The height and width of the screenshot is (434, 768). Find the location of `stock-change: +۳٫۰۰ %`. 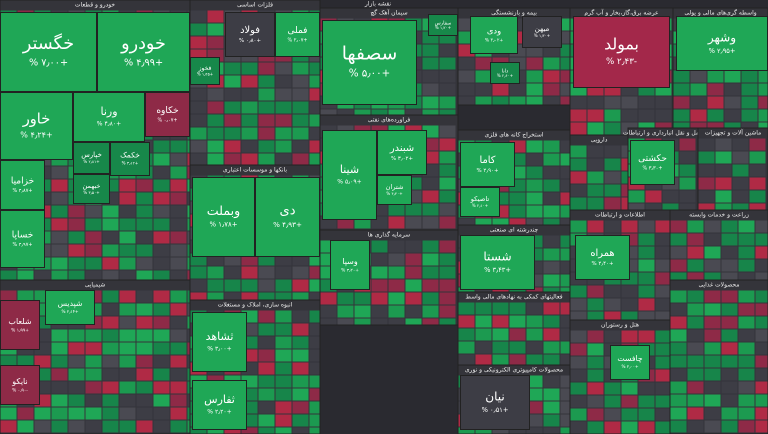

stock-change: +۳٫۰۰ % is located at coordinates (219, 349).